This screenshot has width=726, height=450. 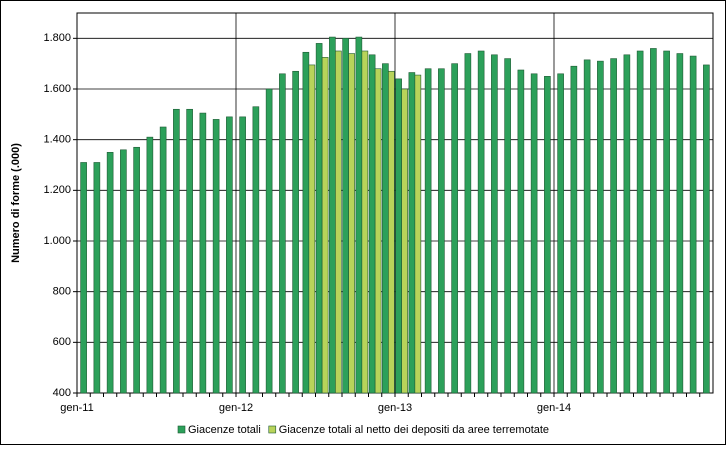 I want to click on y-axis-label: Numero di forme (.000), so click(x=16, y=203).